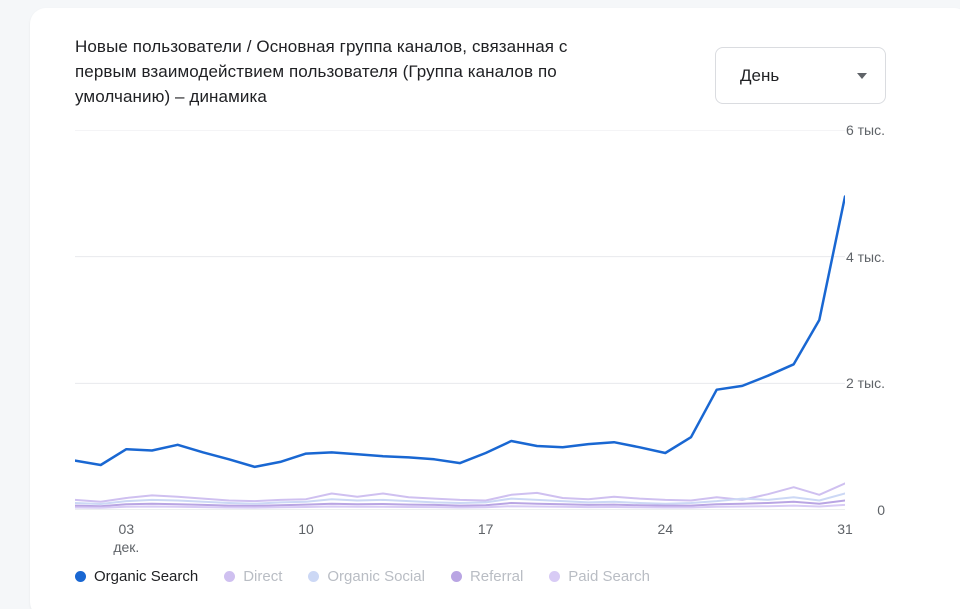  What do you see at coordinates (146, 576) in the screenshot?
I see `legend-label: Organic Search` at bounding box center [146, 576].